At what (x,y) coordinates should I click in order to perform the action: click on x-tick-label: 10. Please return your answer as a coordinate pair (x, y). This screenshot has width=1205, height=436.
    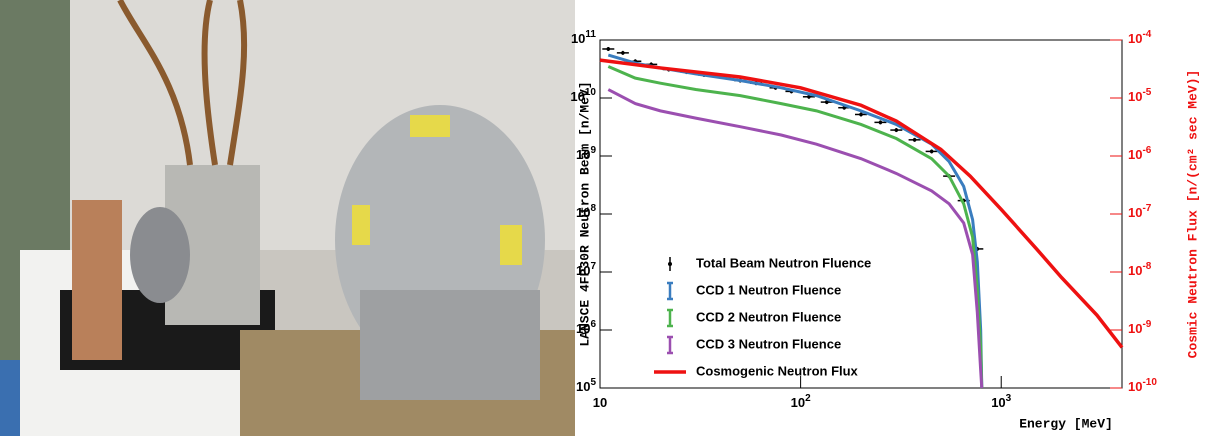
    Looking at the image, I should click on (600, 402).